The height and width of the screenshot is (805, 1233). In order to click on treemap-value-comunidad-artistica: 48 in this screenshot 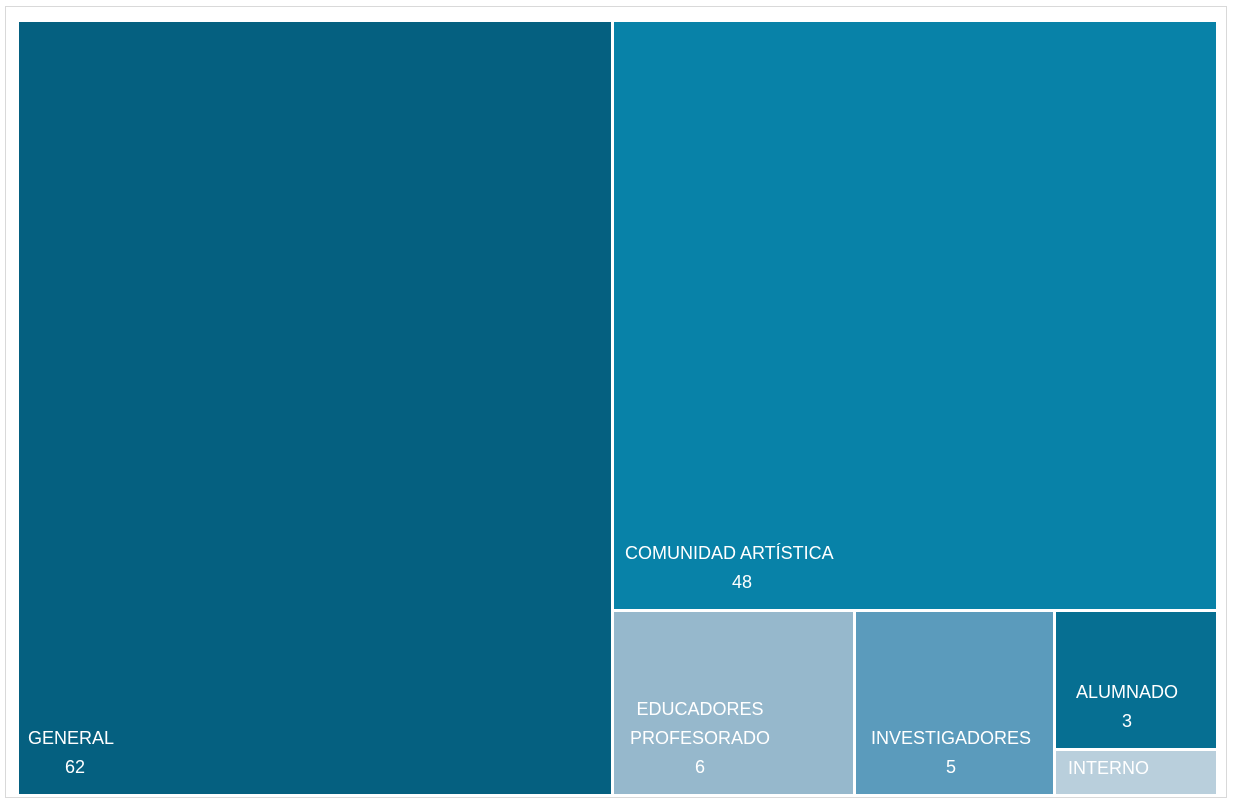, I will do `click(742, 582)`.